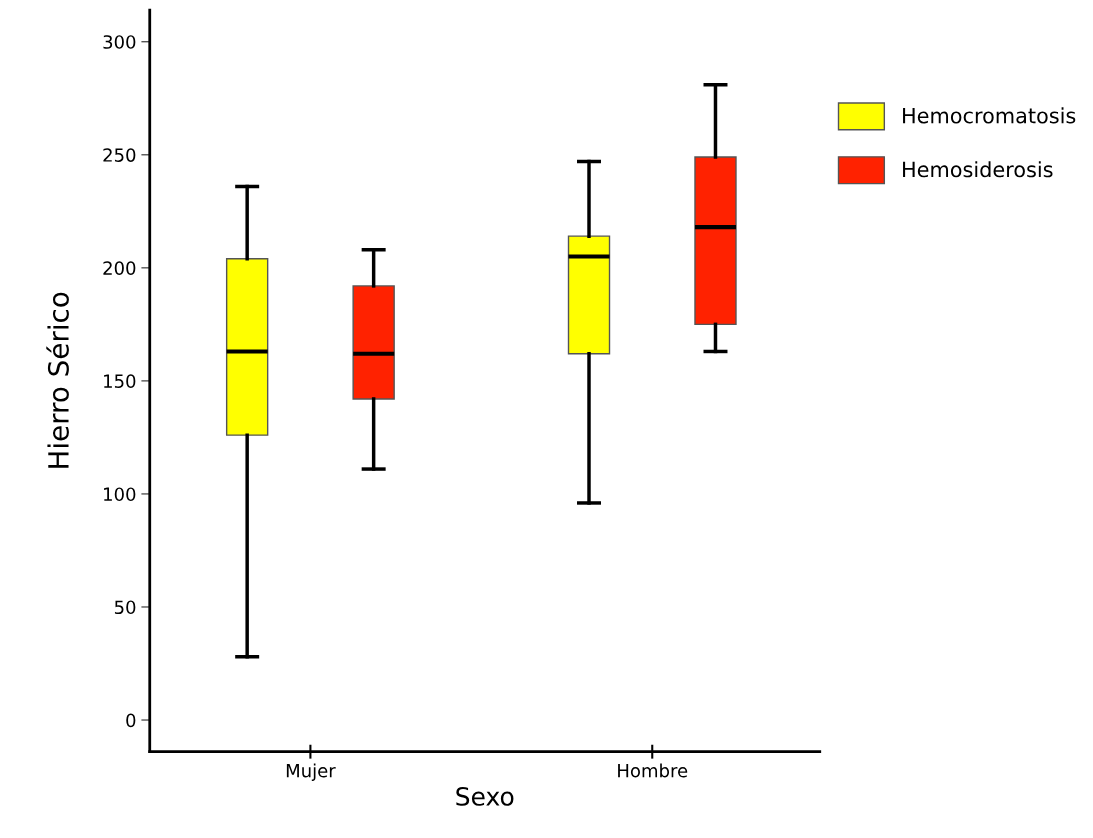  I want to click on y-tick-label: 0, so click(131, 720).